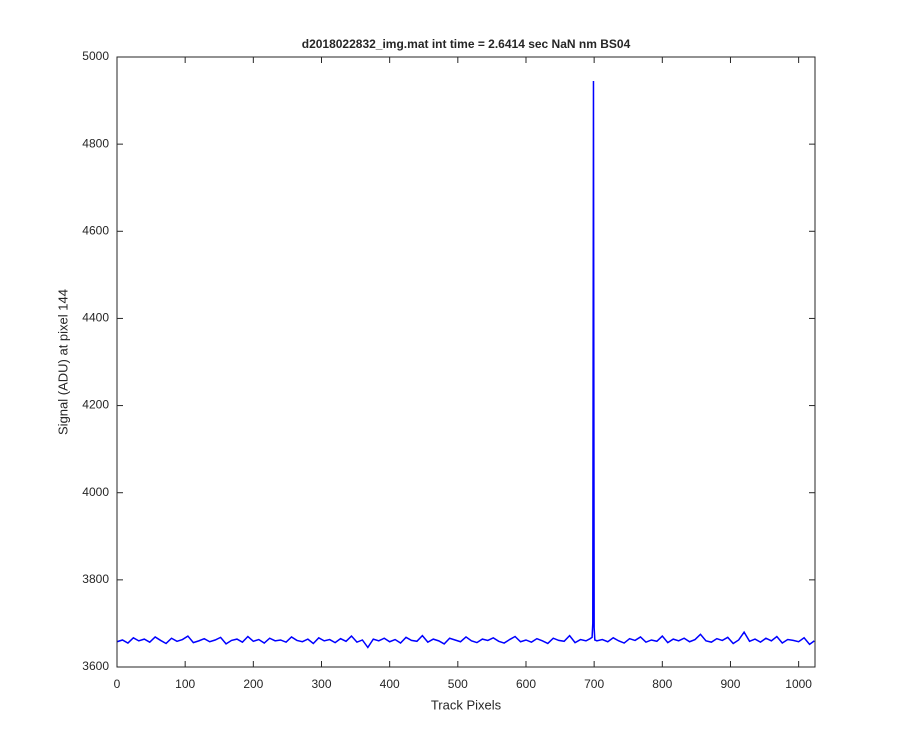 The height and width of the screenshot is (750, 900). Describe the element at coordinates (321, 684) in the screenshot. I see `x-tick-label: 300` at that location.